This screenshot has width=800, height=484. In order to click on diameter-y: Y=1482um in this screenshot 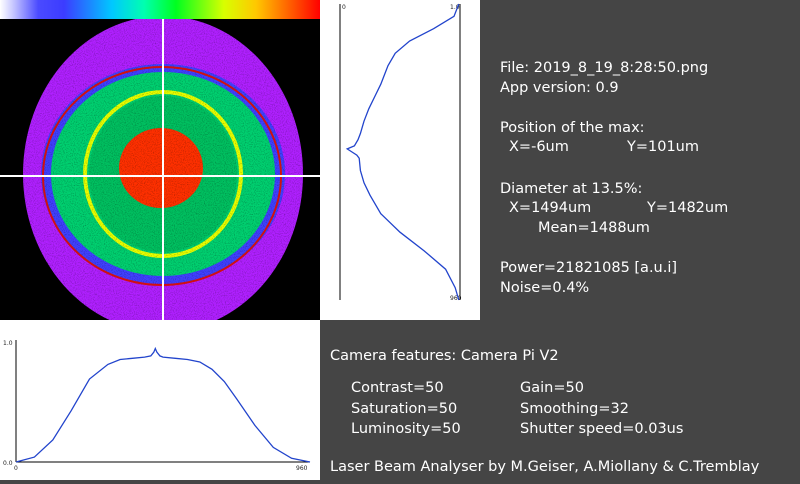, I will do `click(688, 208)`.